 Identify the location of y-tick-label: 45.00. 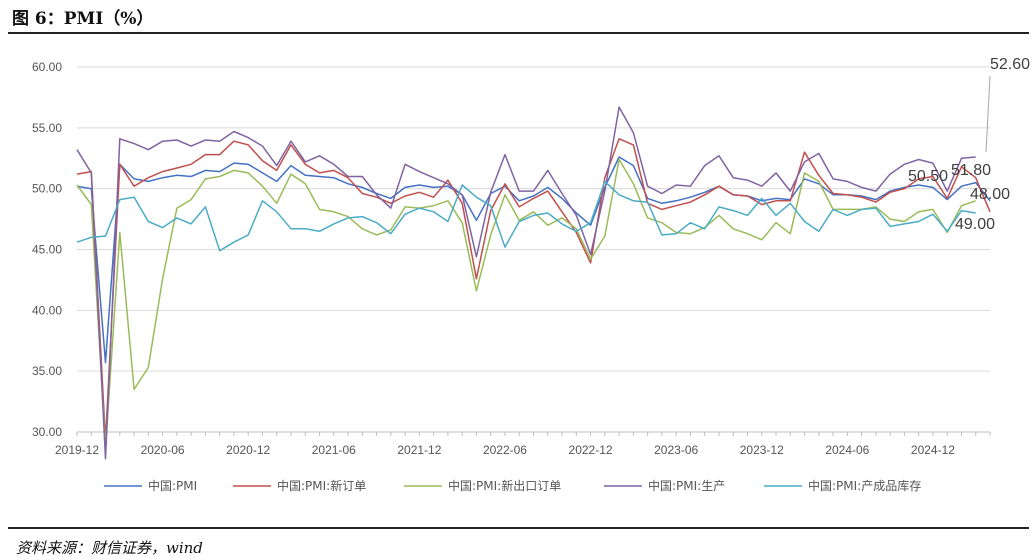
(47, 250).